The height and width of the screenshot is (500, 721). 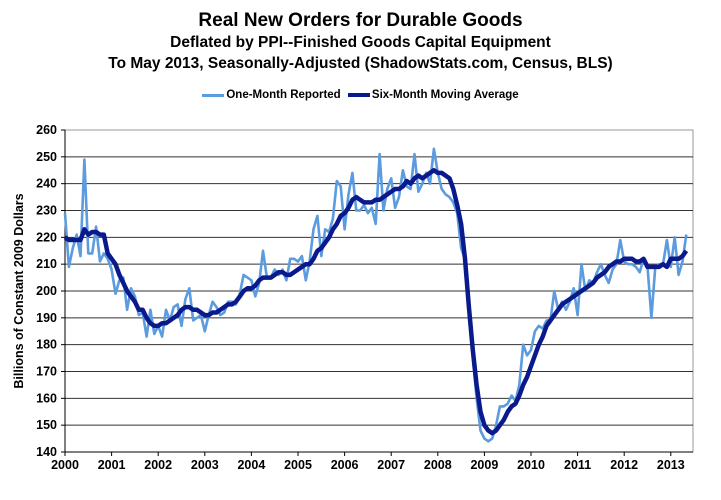 What do you see at coordinates (251, 465) in the screenshot?
I see `x-tick-label: 2004` at bounding box center [251, 465].